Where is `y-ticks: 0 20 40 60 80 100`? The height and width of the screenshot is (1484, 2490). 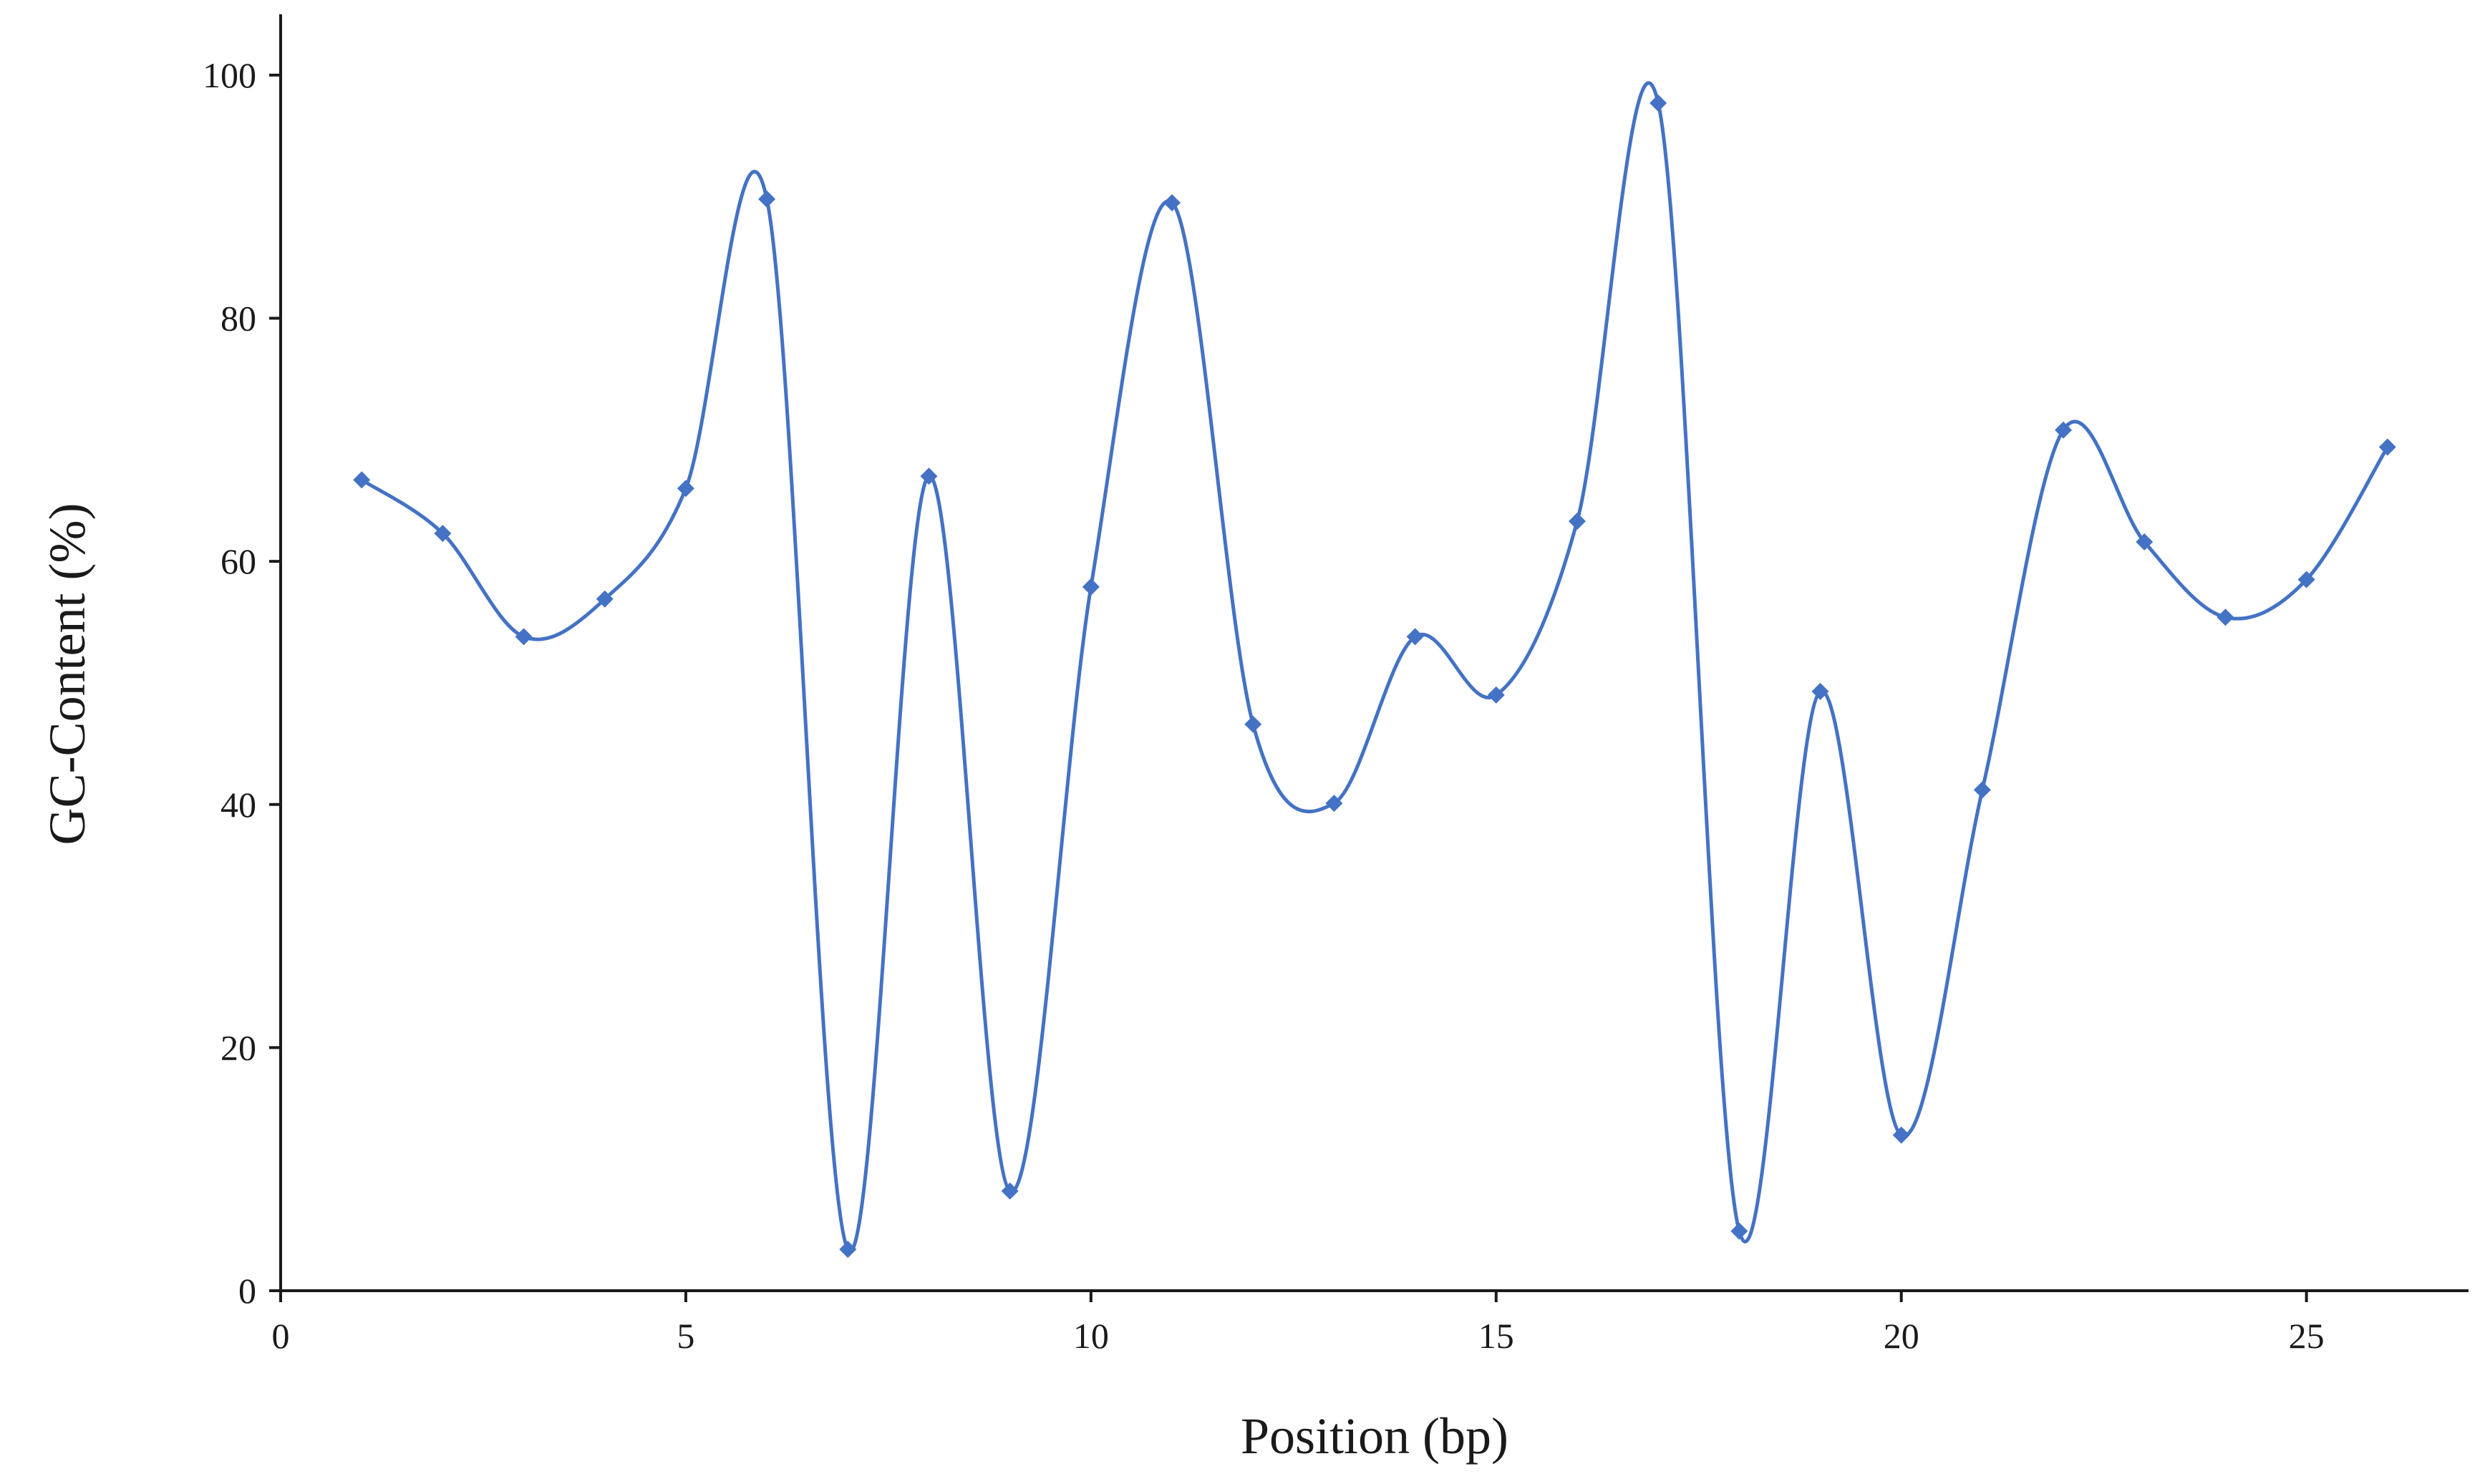 y-ticks: 0 20 40 60 80 100 is located at coordinates (242, 683).